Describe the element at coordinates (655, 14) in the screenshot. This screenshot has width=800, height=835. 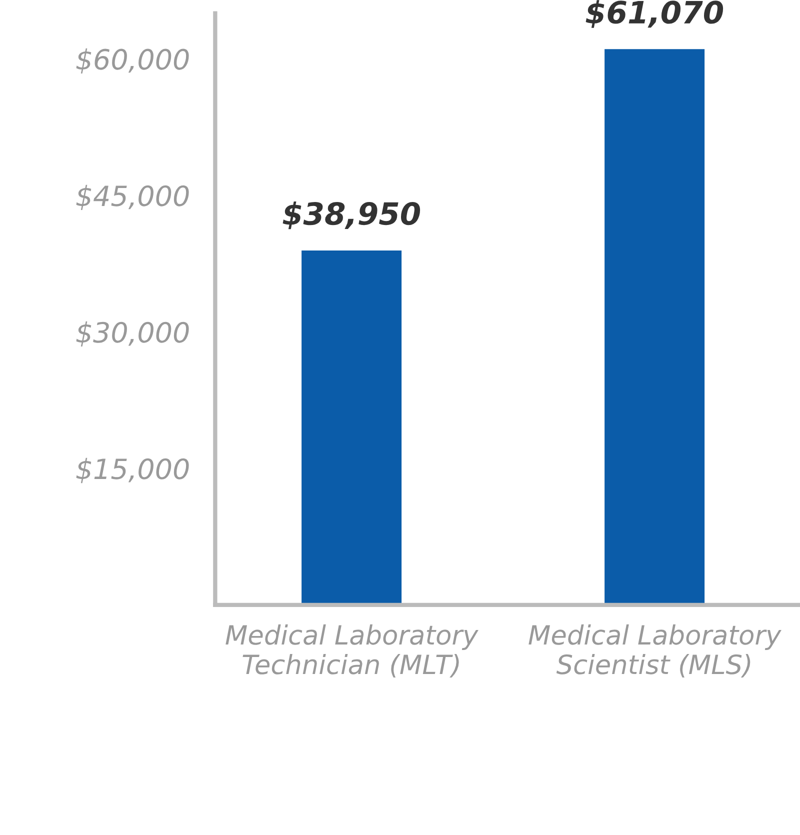
I see `data-label: $61,070` at that location.